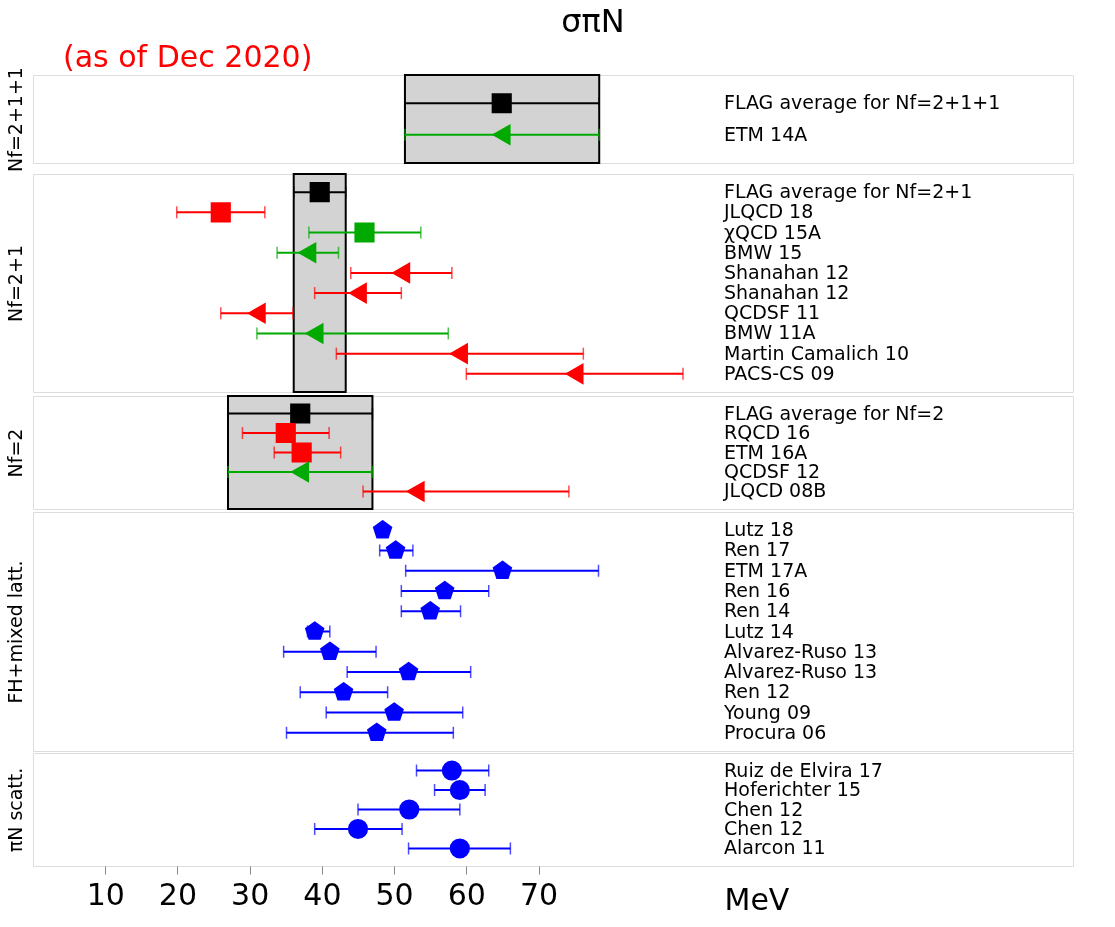 Image resolution: width=1115 pixels, height=927 pixels. Describe the element at coordinates (759, 529) in the screenshot. I see `y-tick-label: Lutz 18` at that location.